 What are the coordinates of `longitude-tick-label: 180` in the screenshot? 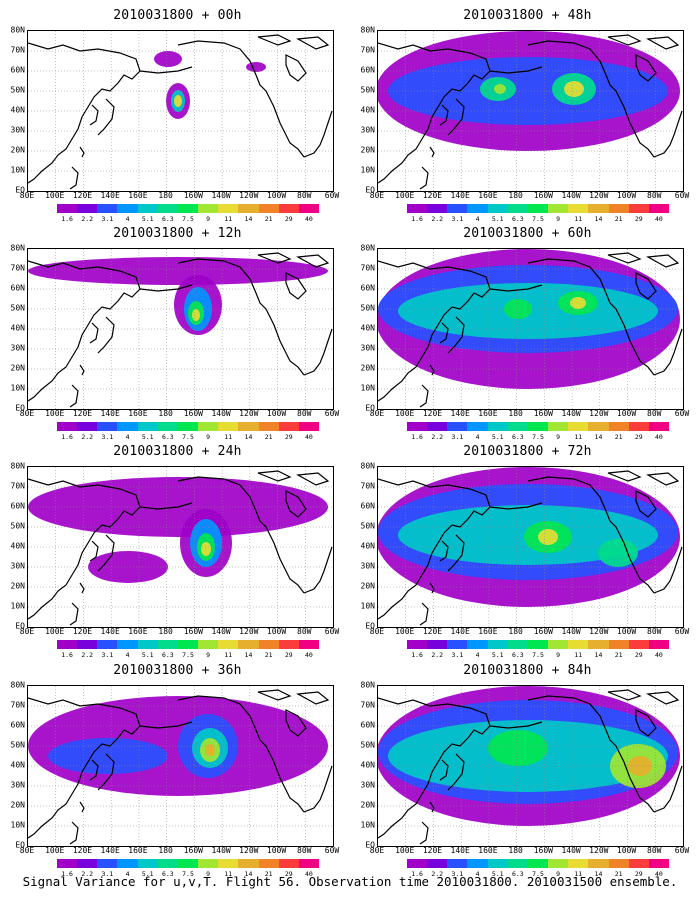 It's located at (515, 850).